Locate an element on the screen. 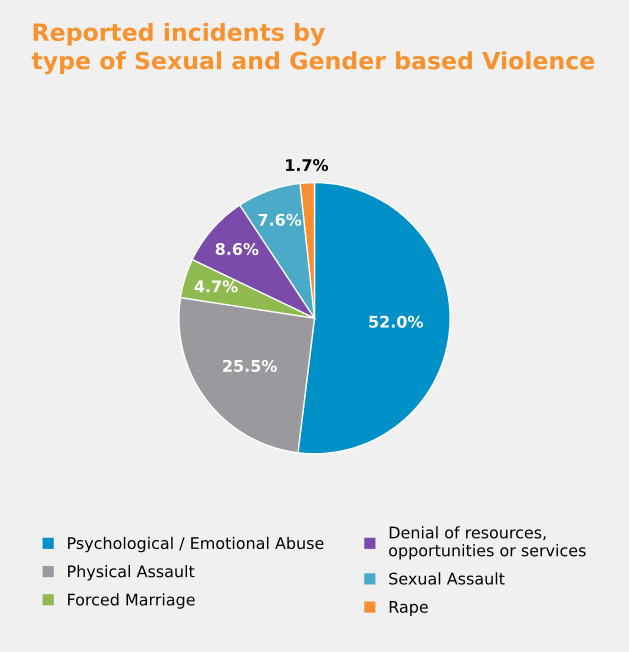 This screenshot has width=629, height=652. legend-label: Psychological / Emotional Abuse is located at coordinates (196, 544).